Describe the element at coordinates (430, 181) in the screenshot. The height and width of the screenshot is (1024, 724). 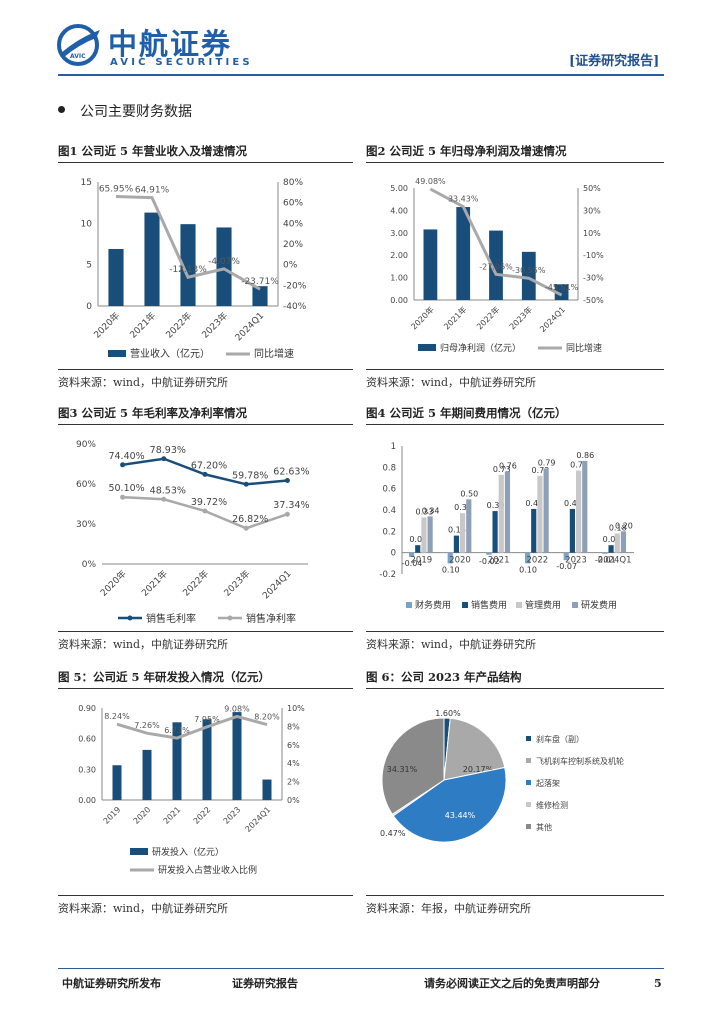
I see `fig2-line-label: 49.08%` at that location.